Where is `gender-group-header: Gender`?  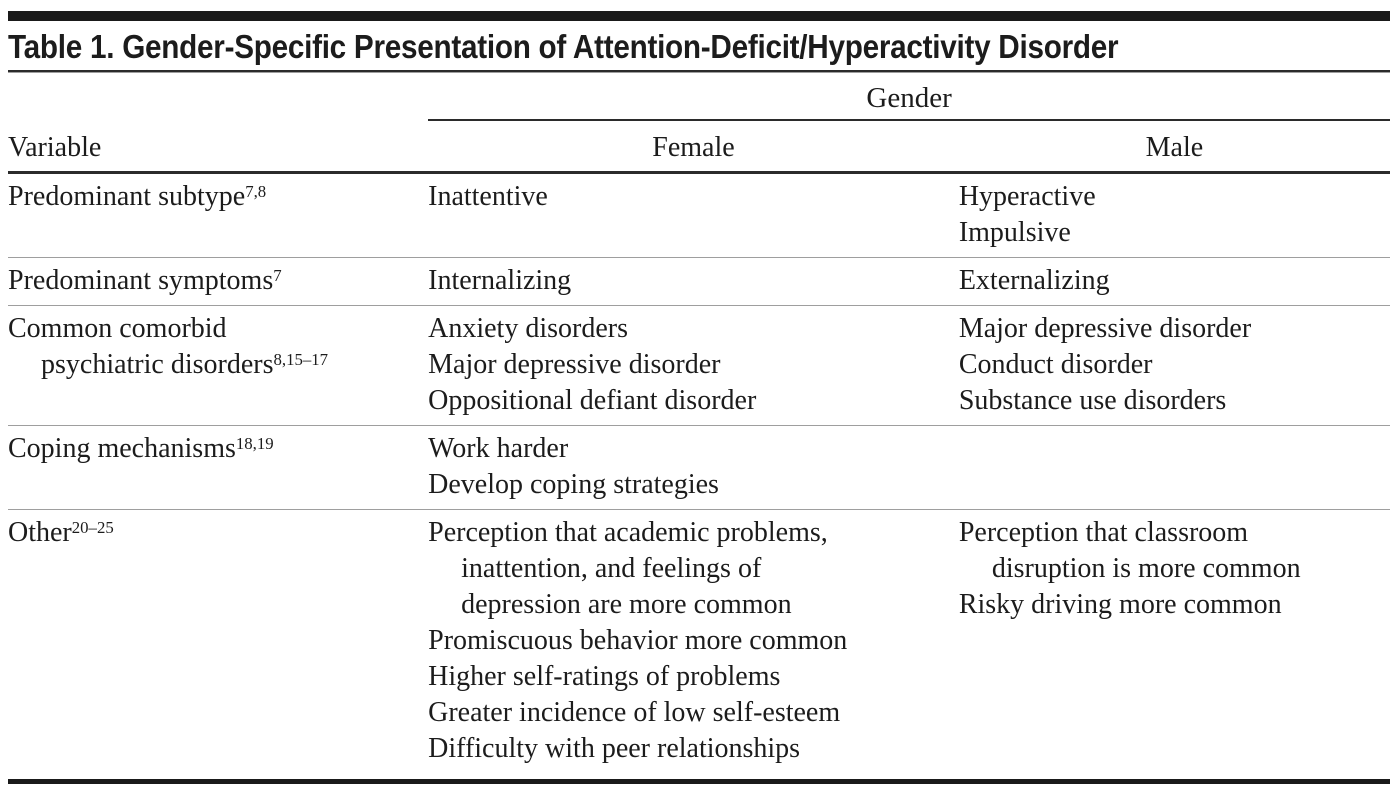
gender-group-header: Gender is located at coordinates (909, 97).